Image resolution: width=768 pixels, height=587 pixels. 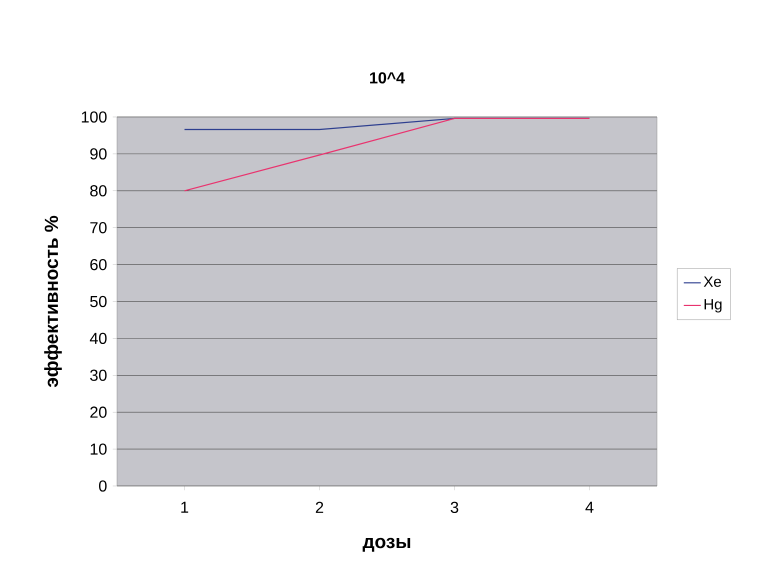 What do you see at coordinates (98, 449) in the screenshot?
I see `y-tick-label: 10` at bounding box center [98, 449].